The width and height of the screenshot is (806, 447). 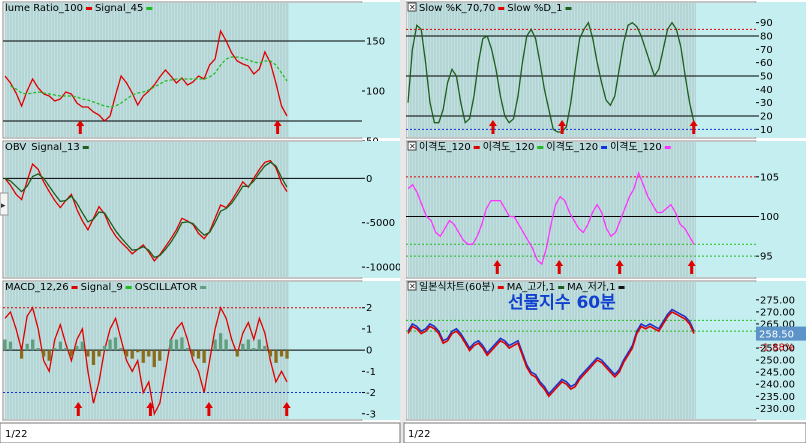 I want to click on y-tick-label: -5000, so click(x=380, y=223).